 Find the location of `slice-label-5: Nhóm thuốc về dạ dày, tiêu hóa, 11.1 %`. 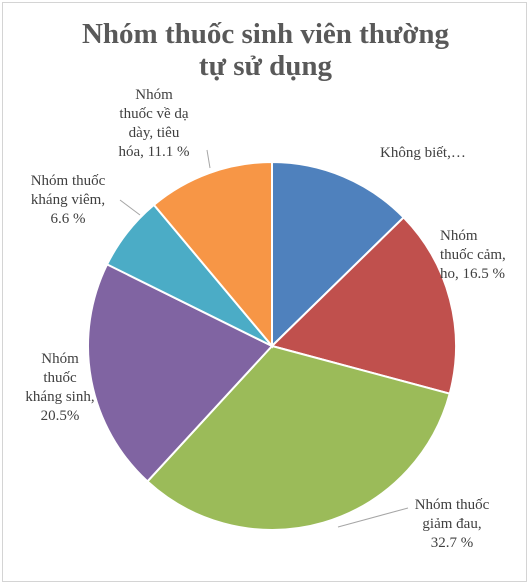

slice-label-5: Nhóm thuốc về dạ dày, tiêu hóa, 11.1 % is located at coordinates (153, 123).